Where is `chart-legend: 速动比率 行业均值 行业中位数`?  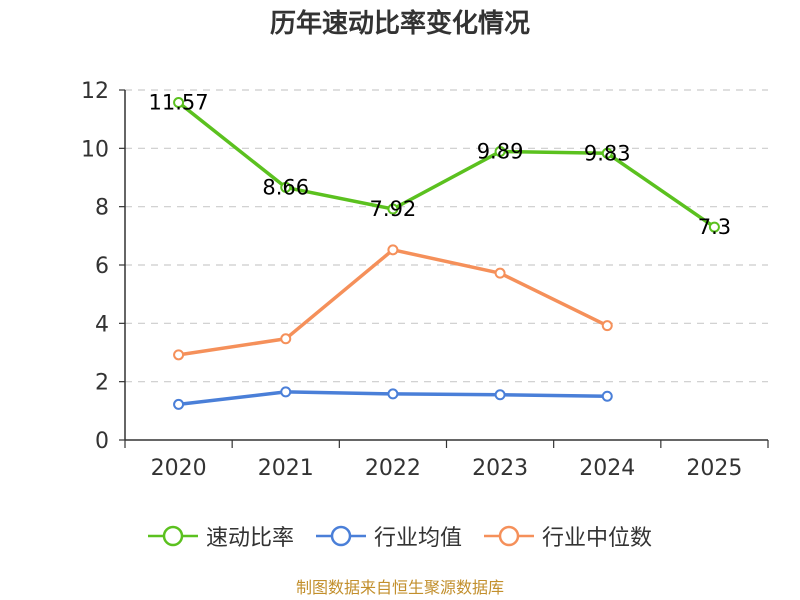
chart-legend: 速动比率 行业均值 行业中位数 is located at coordinates (400, 536).